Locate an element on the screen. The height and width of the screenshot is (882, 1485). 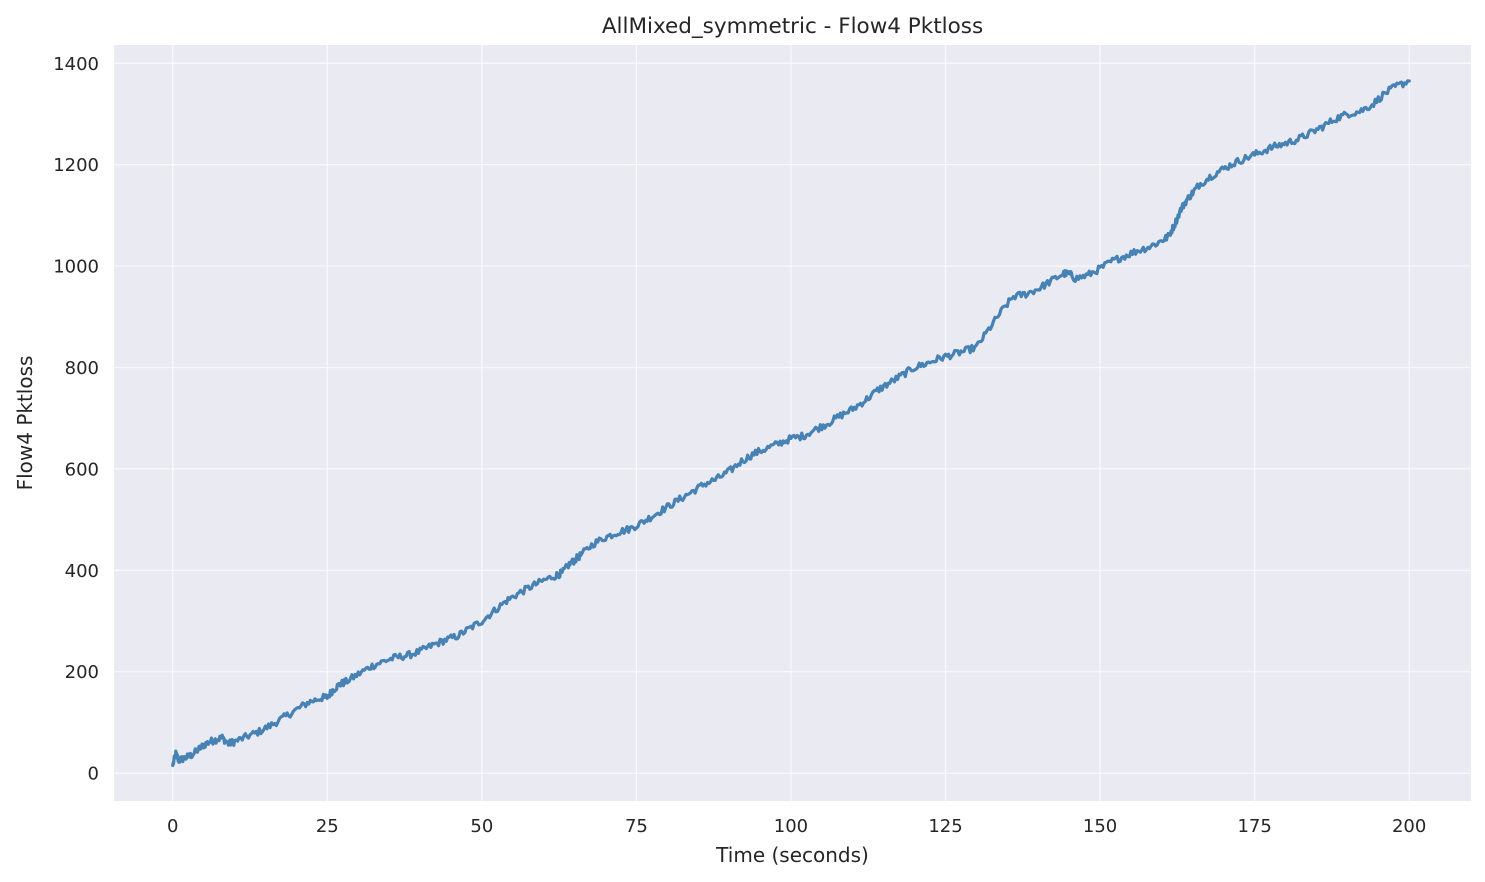
y-tick-label: 600 is located at coordinates (82, 469).